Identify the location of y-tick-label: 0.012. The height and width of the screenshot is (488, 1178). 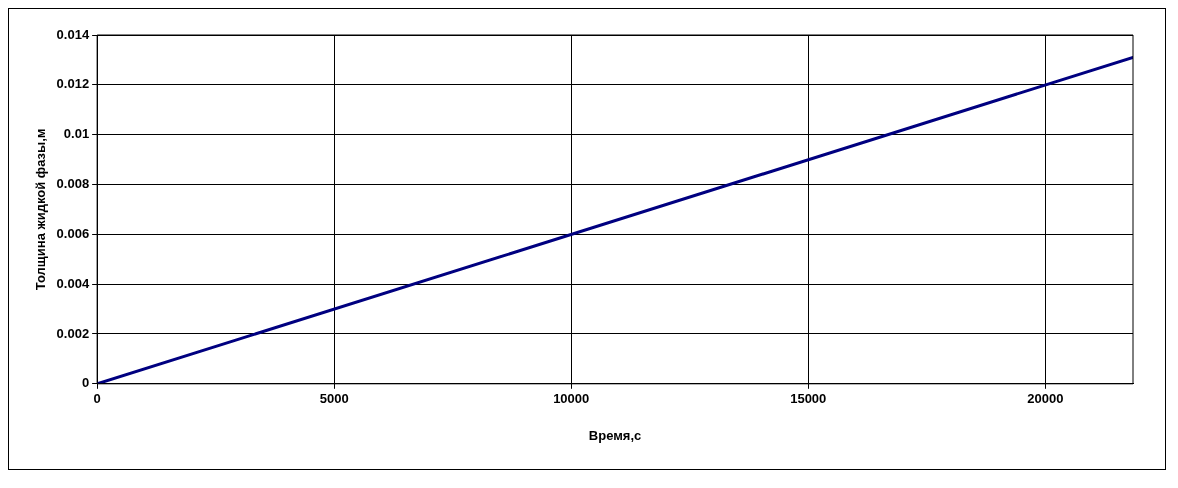
(73, 84).